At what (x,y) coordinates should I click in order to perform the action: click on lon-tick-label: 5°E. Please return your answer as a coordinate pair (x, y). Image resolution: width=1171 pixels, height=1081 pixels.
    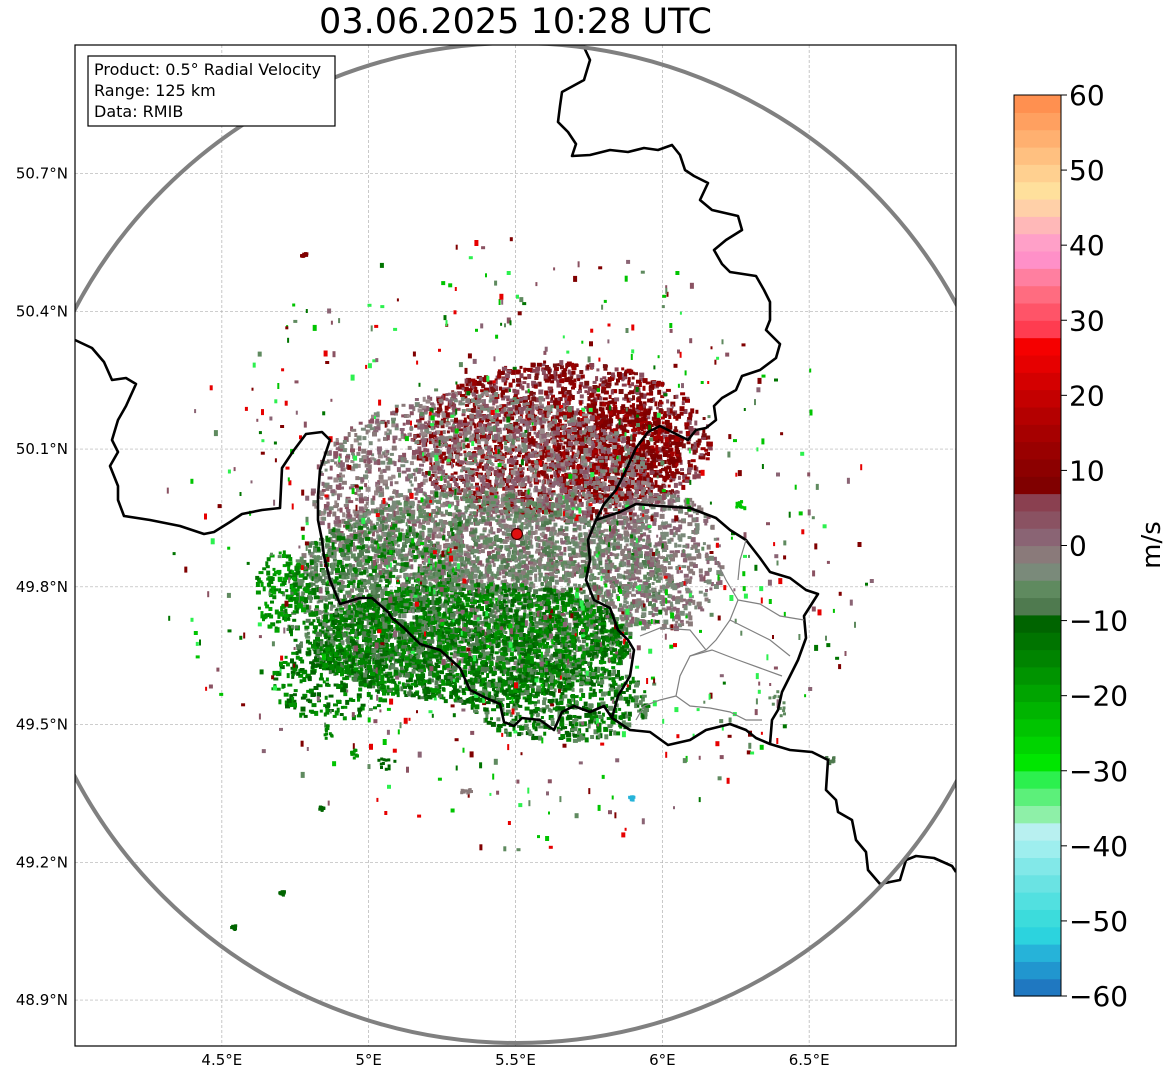
    Looking at the image, I should click on (368, 1060).